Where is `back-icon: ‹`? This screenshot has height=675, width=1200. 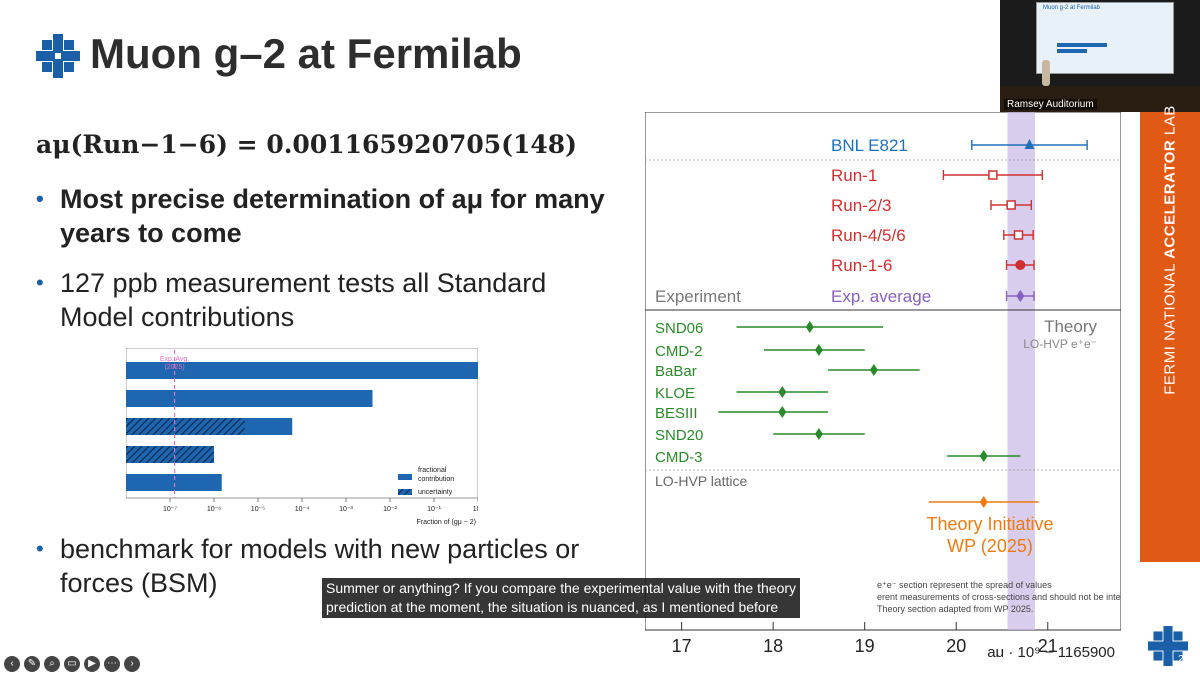 back-icon: ‹ is located at coordinates (12, 664).